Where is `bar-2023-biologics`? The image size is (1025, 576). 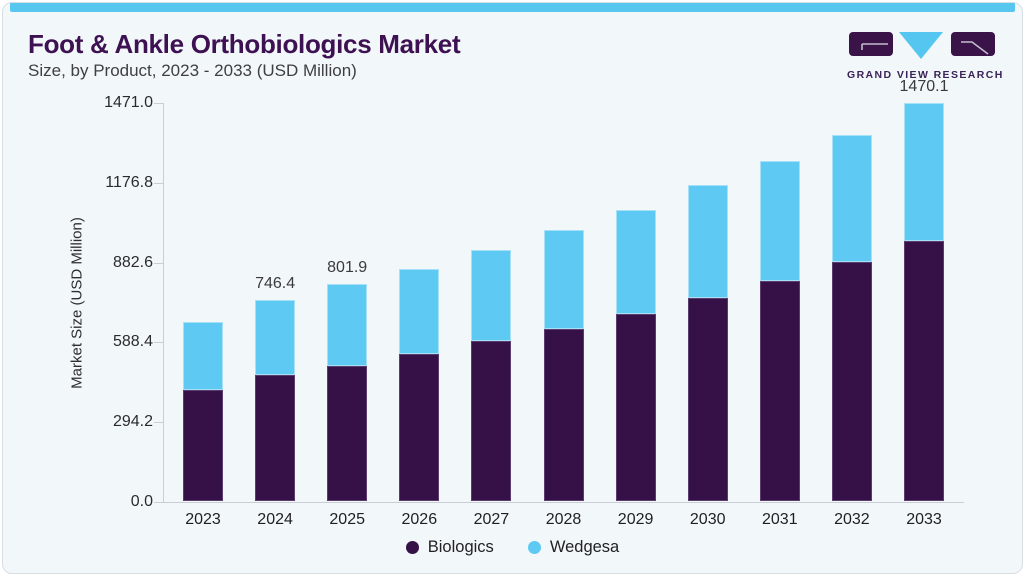 bar-2023-biologics is located at coordinates (203, 445).